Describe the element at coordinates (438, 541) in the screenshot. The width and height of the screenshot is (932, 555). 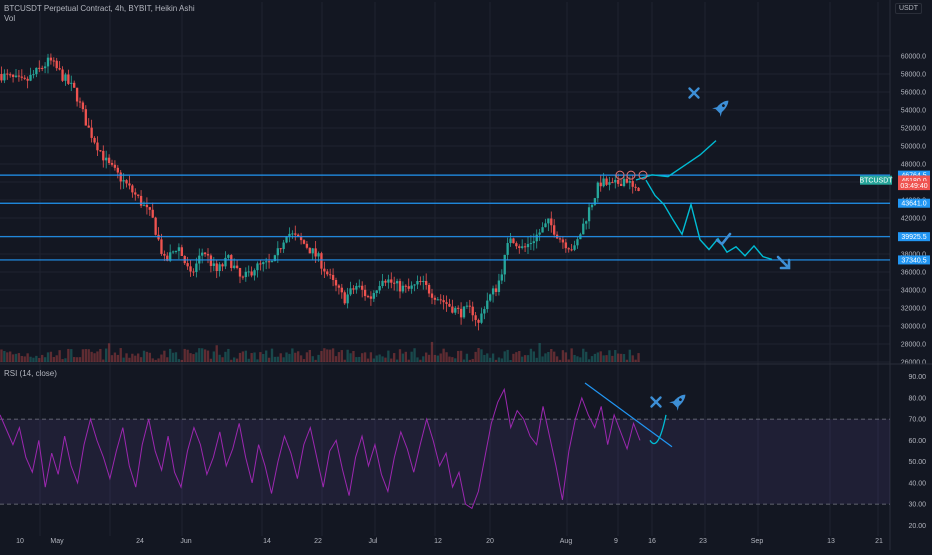
I see `time-tick-label: 12` at that location.